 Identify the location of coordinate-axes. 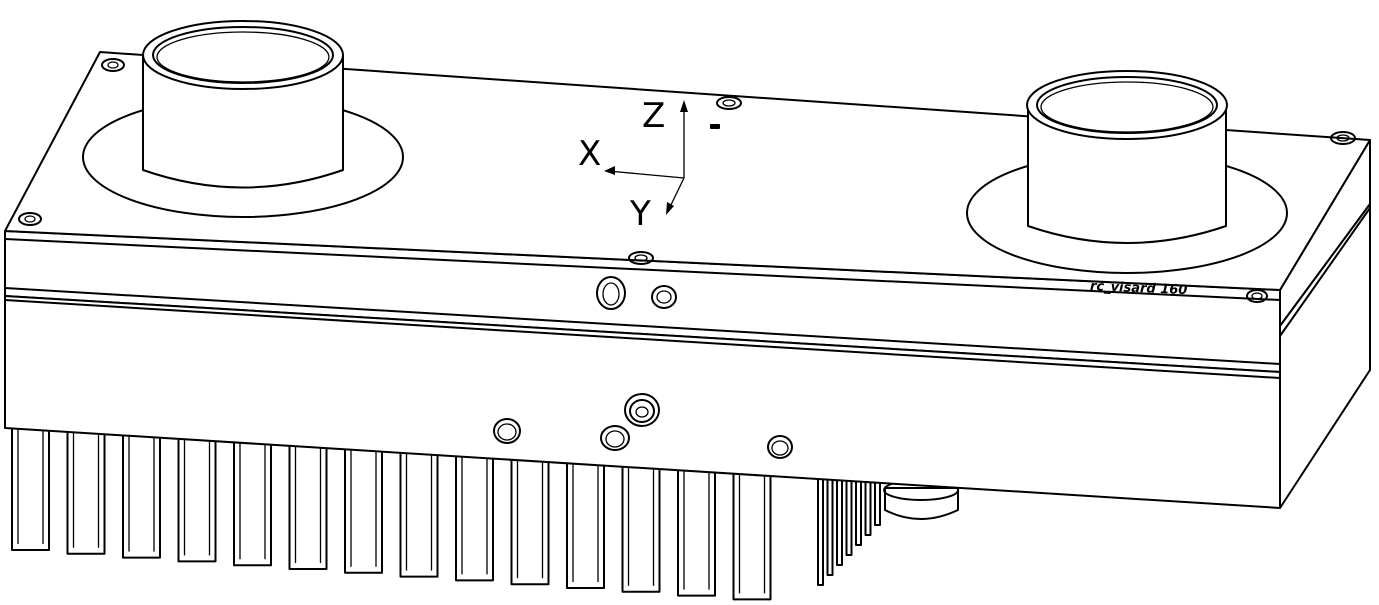
(646, 157).